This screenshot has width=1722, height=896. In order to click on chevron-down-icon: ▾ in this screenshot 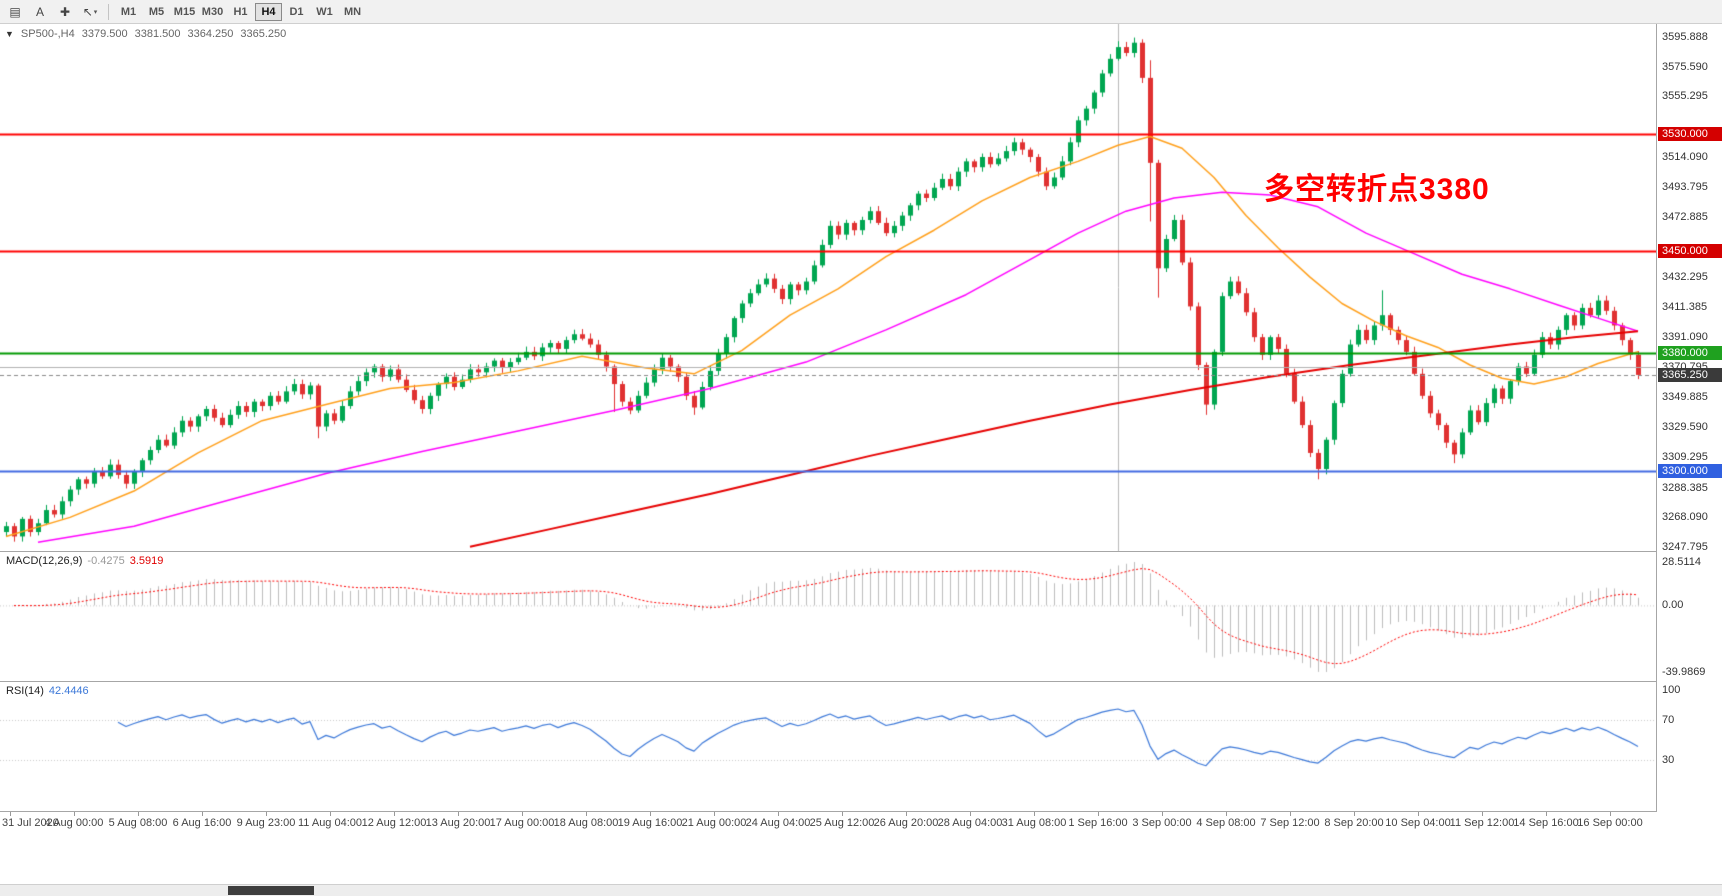, I will do `click(95, 12)`.